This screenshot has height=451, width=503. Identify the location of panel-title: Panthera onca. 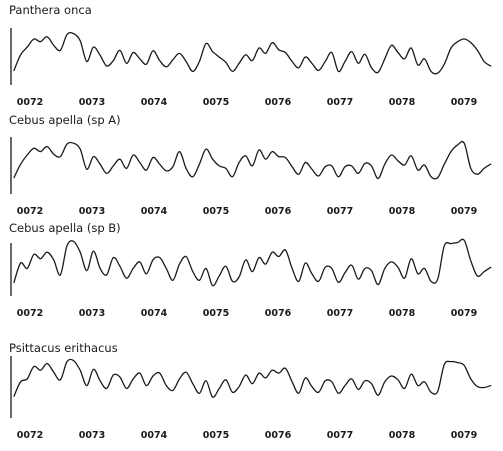
(50, 10).